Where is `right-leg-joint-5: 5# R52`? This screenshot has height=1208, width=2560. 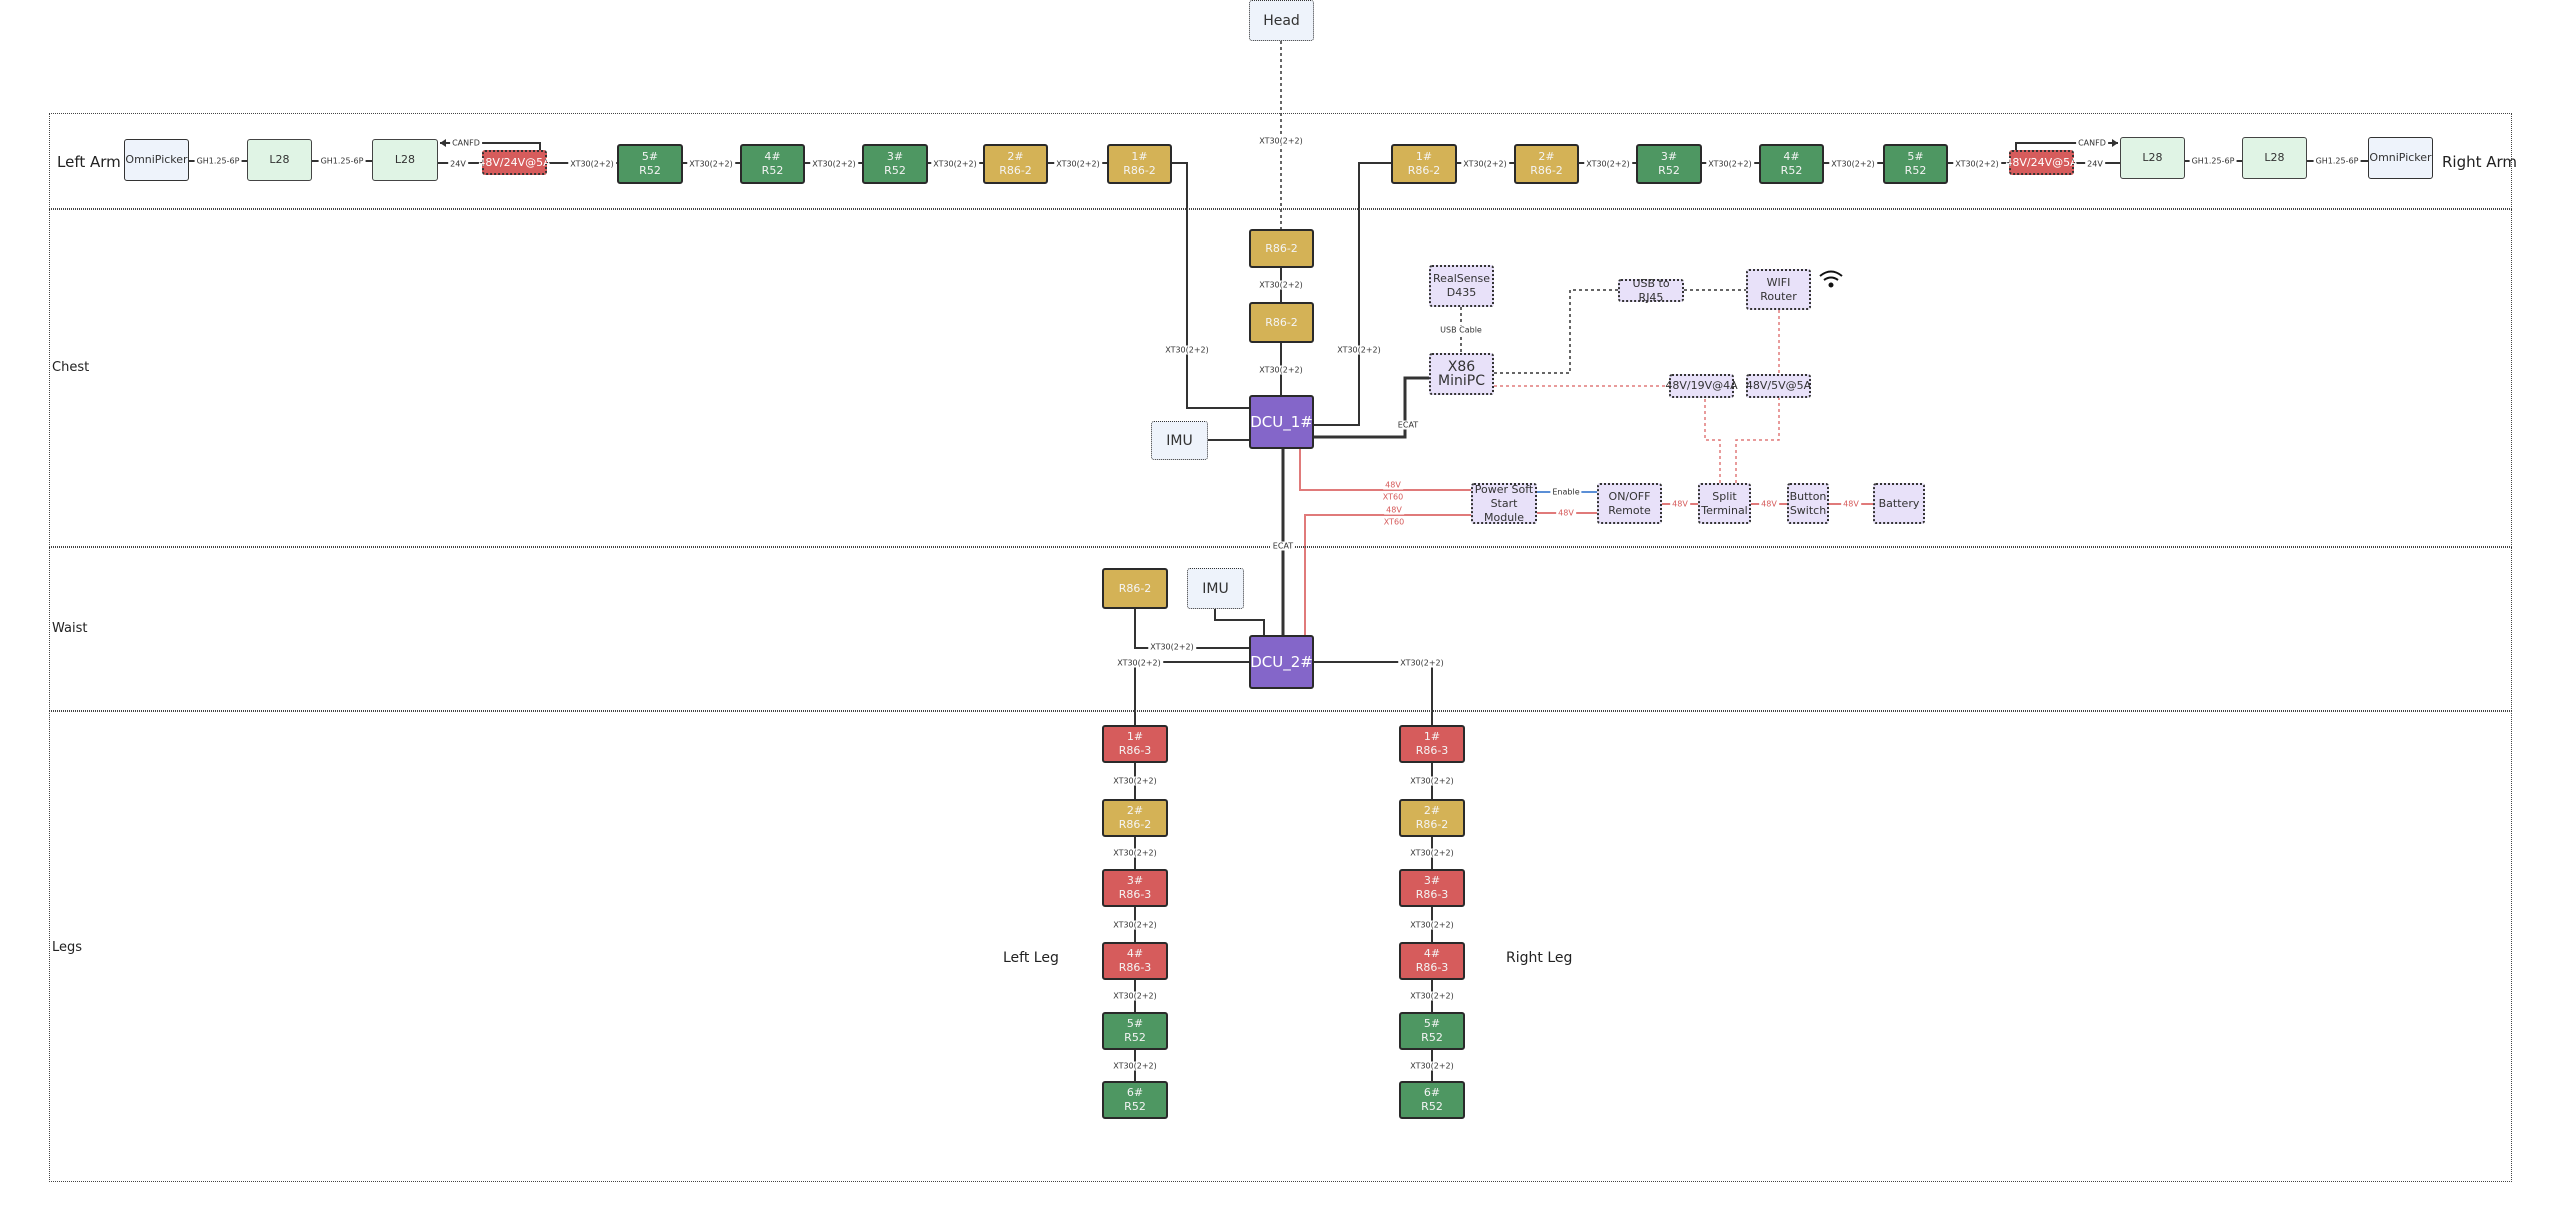 right-leg-joint-5: 5# R52 is located at coordinates (1432, 1031).